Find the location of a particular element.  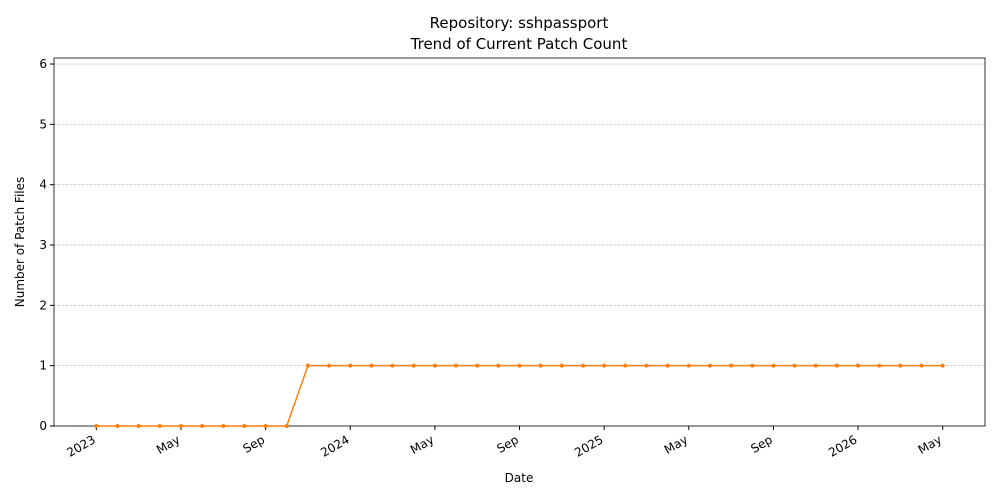

x-tick-label: 2026 is located at coordinates (842, 445).